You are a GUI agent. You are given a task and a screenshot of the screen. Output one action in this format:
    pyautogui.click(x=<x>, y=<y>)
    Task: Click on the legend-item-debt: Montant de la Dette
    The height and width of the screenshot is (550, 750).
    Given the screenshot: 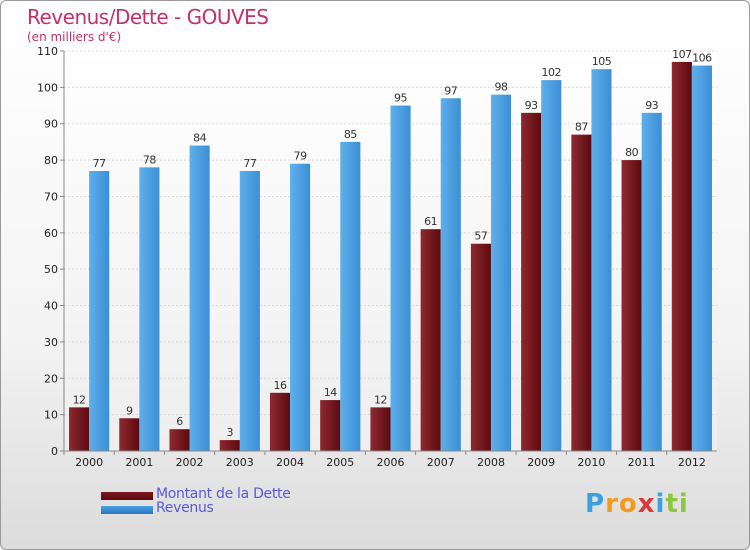 What is the action you would take?
    pyautogui.click(x=231, y=496)
    